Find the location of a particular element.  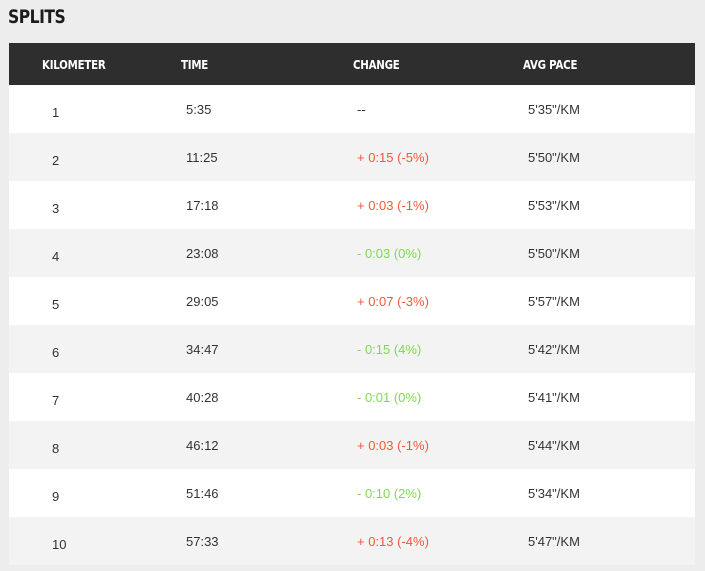

cell-kilometer: 2 is located at coordinates (56, 160).